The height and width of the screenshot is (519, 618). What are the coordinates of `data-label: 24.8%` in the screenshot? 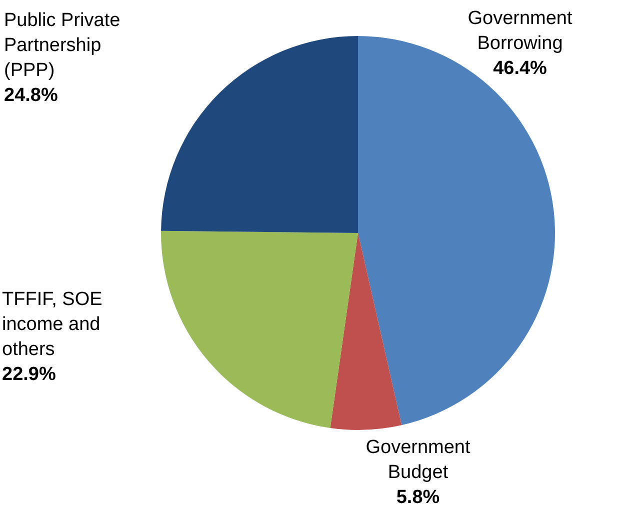 It's located at (31, 95).